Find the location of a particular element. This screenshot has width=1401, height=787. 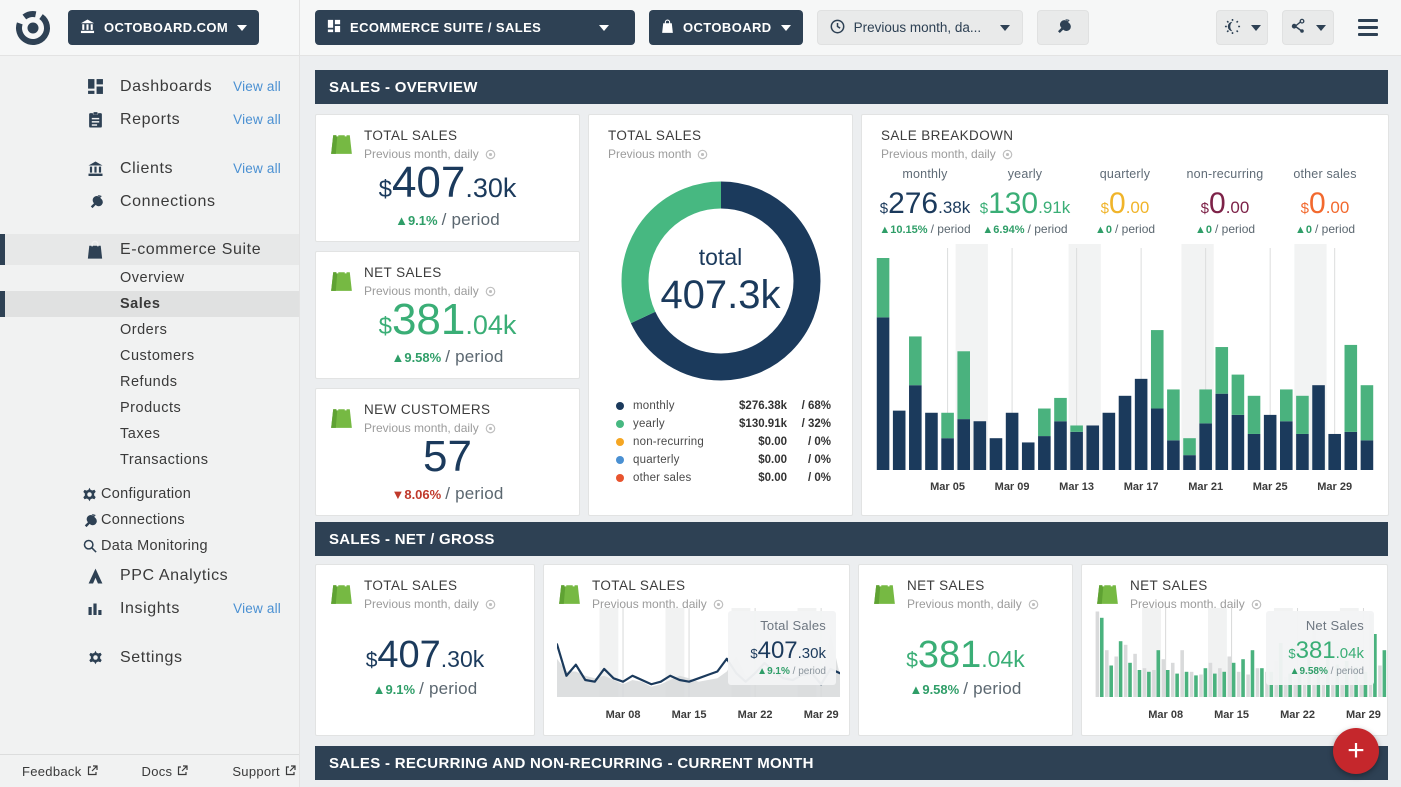

breakdown-metric-yearly: yearly $130.91k ▲6.94% / period is located at coordinates (1025, 201).